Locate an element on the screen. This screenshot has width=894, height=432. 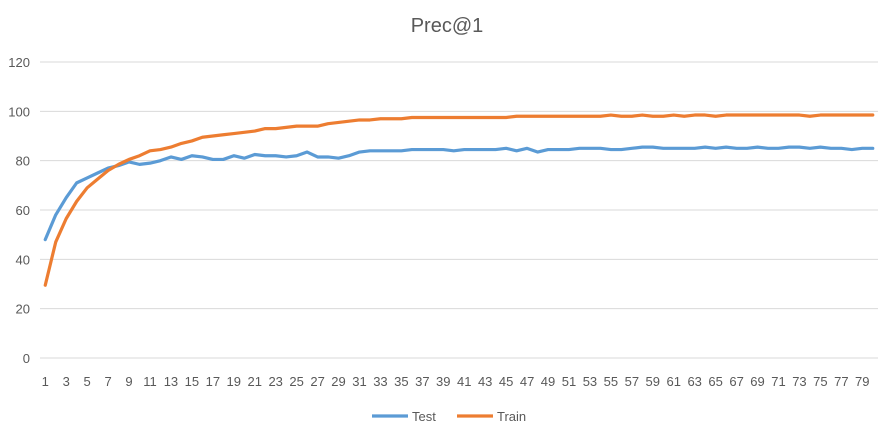
x-tick-label: 17 is located at coordinates (213, 381).